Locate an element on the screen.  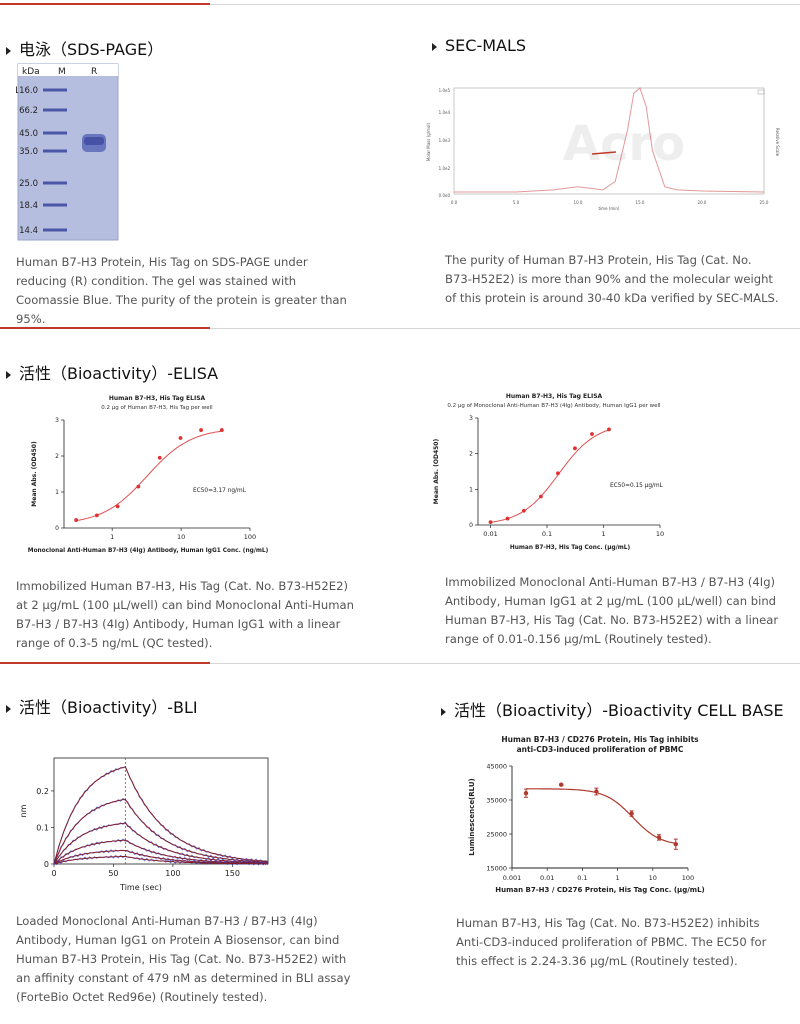
sds-gel-image: kDa M R 116.0 66.2 45.0 35.0 25.0 18.4 14.4 is located at coordinates (68, 152).